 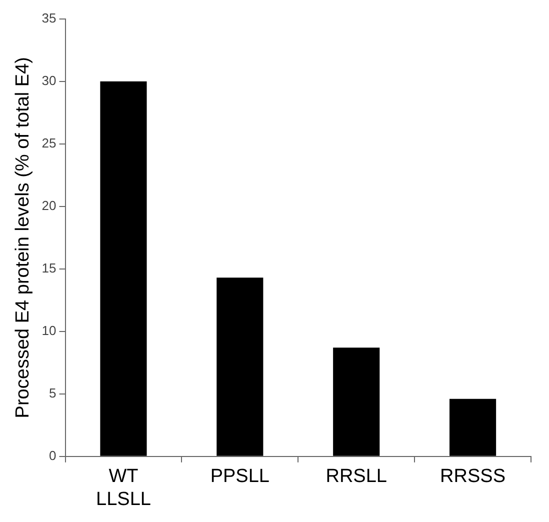 What do you see at coordinates (49, 80) in the screenshot?
I see `y-tick-label: 30` at bounding box center [49, 80].